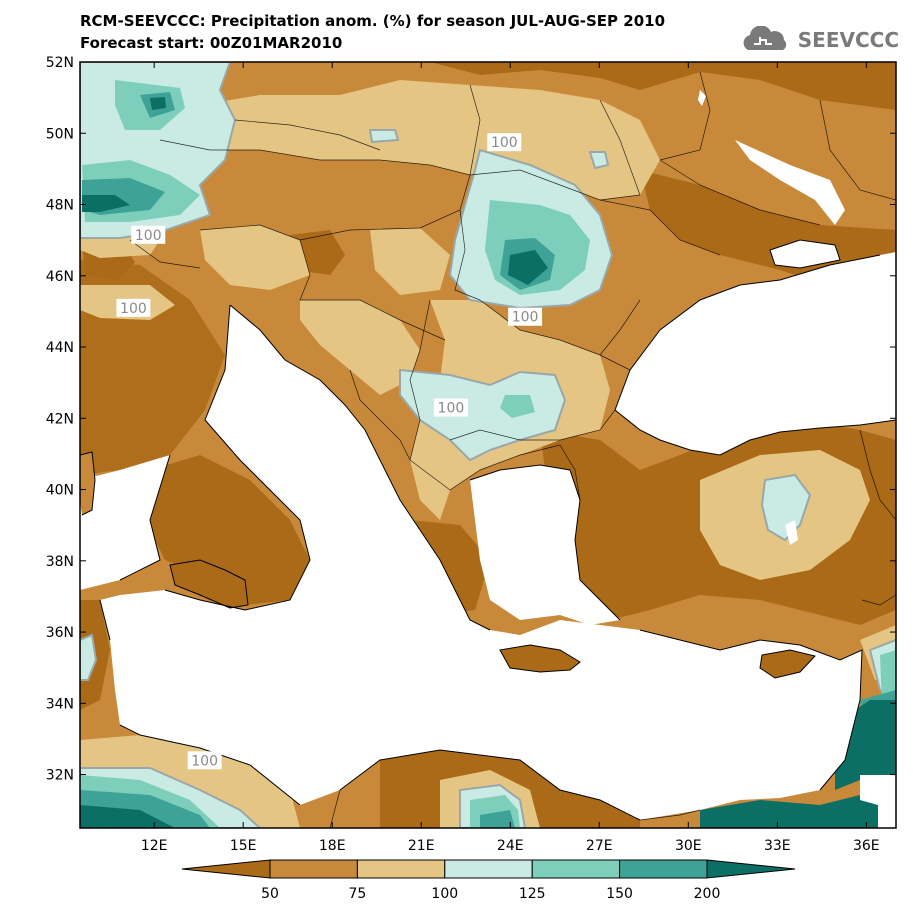 The image size is (913, 920). What do you see at coordinates (60, 63) in the screenshot?
I see `lat-tick-label: 52N` at bounding box center [60, 63].